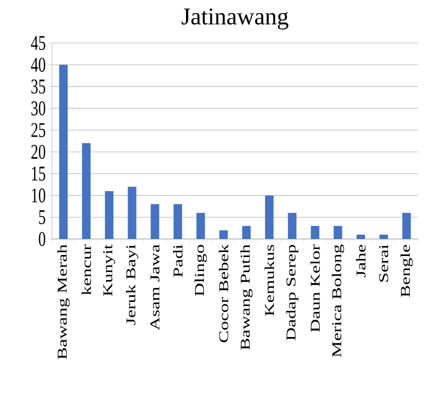 Image resolution: width=424 pixels, height=405 pixels. Describe the element at coordinates (246, 297) in the screenshot. I see `x-tick-label: Bawang Putih` at that location.